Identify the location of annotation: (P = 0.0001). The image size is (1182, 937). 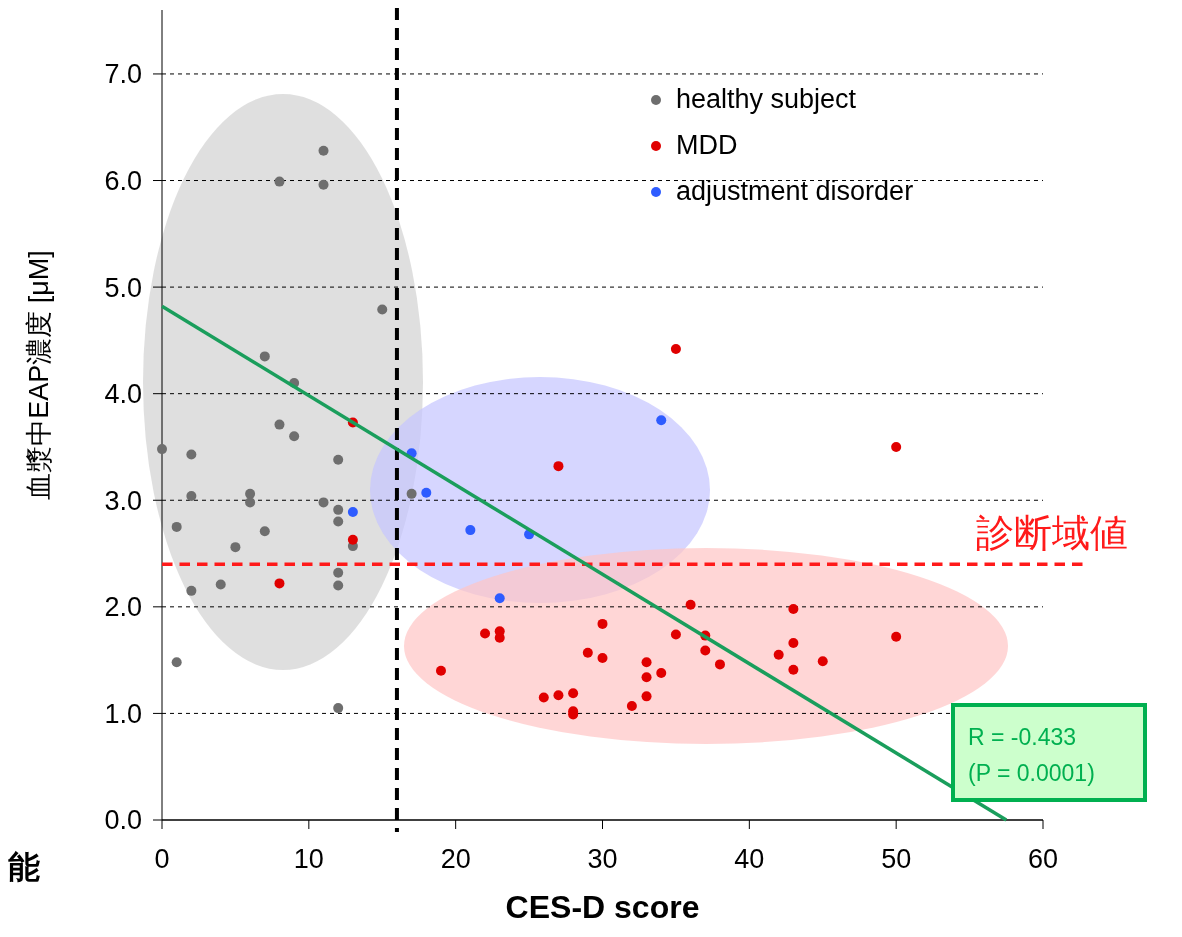
(1031, 773).